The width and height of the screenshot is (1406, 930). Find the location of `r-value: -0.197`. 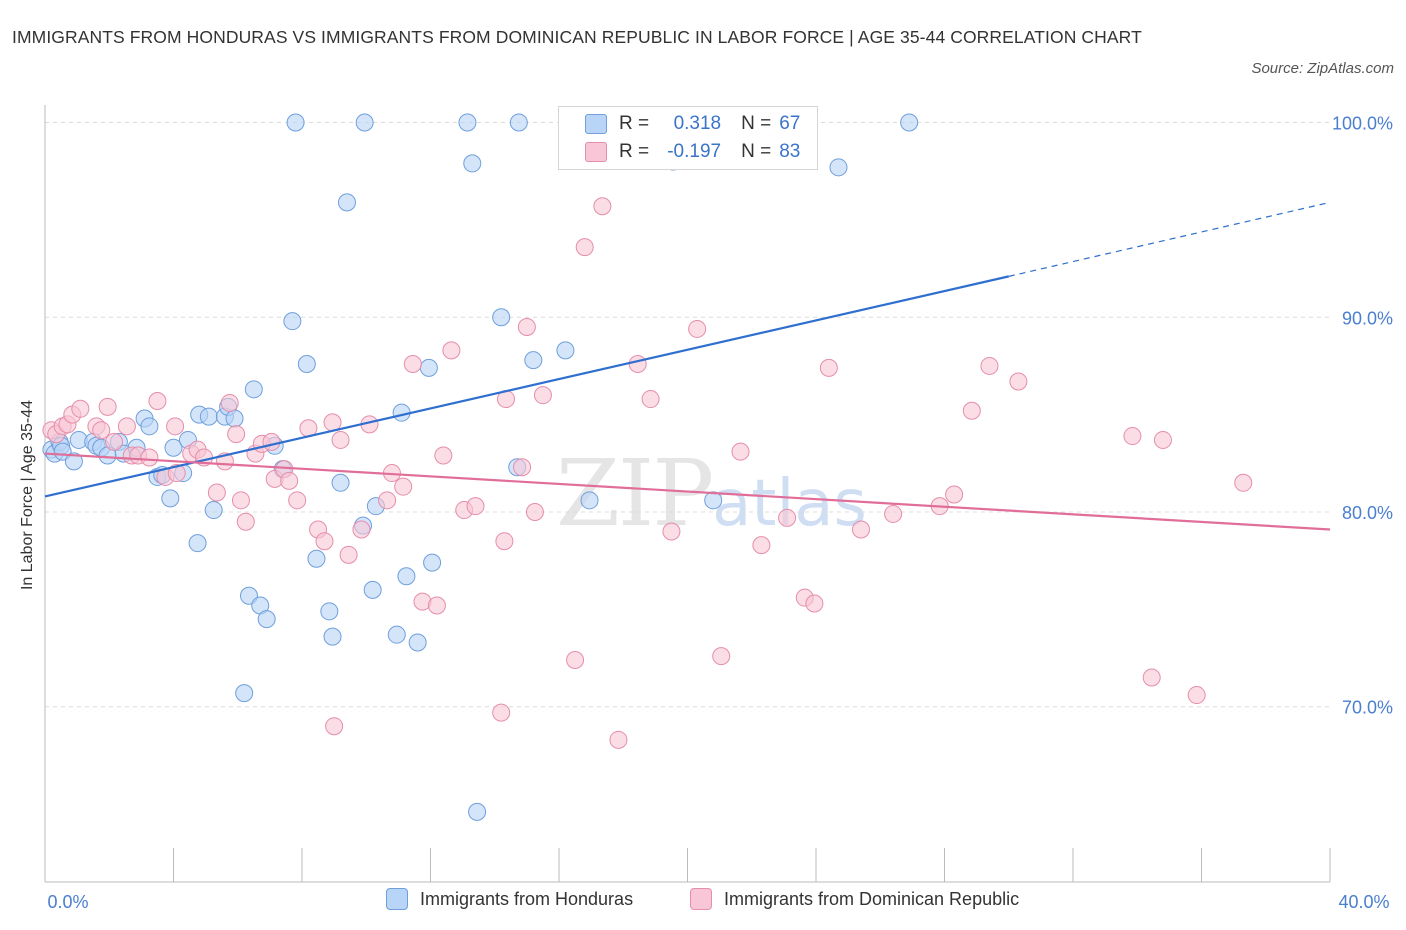

r-value: -0.197 is located at coordinates (694, 151).